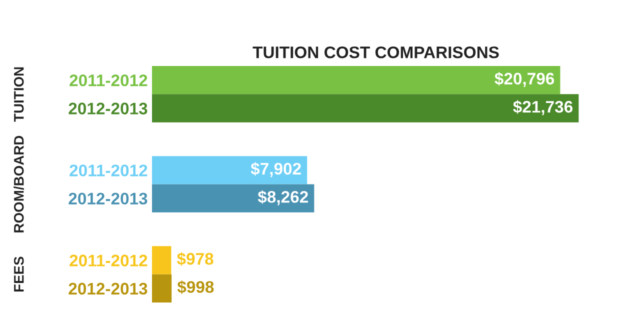  What do you see at coordinates (195, 259) in the screenshot?
I see `data-label: $978` at bounding box center [195, 259].